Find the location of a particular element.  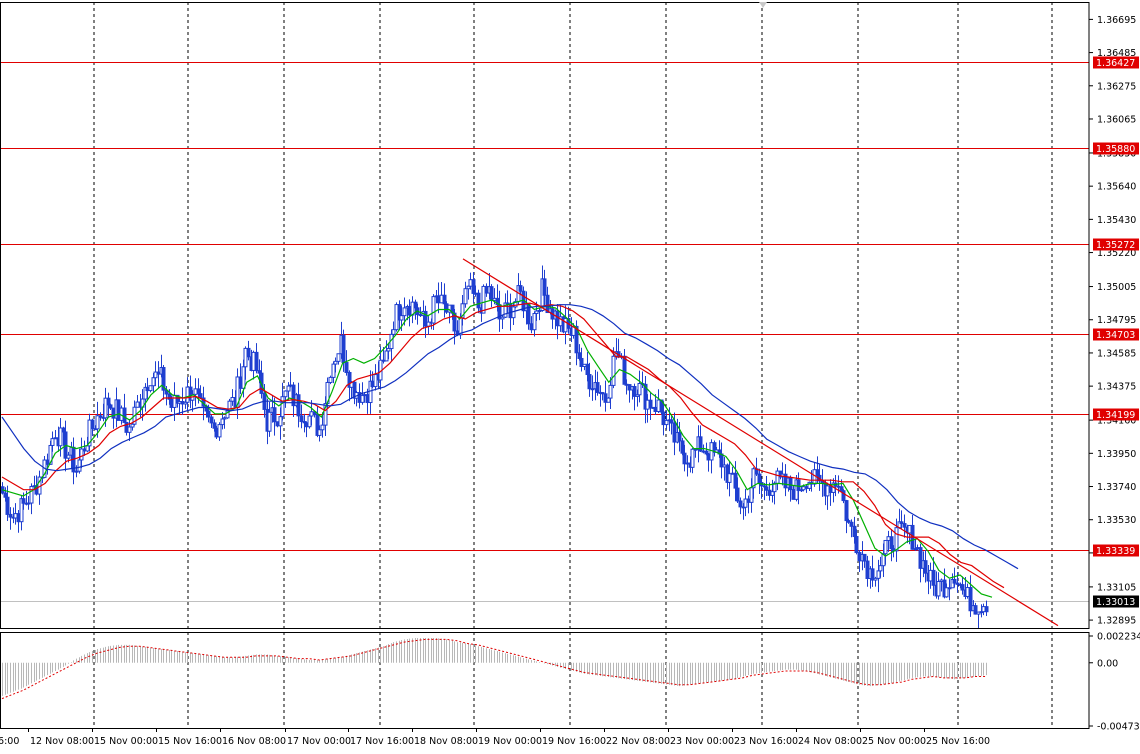

svg-text: 1.35272 is located at coordinates (1115, 245).